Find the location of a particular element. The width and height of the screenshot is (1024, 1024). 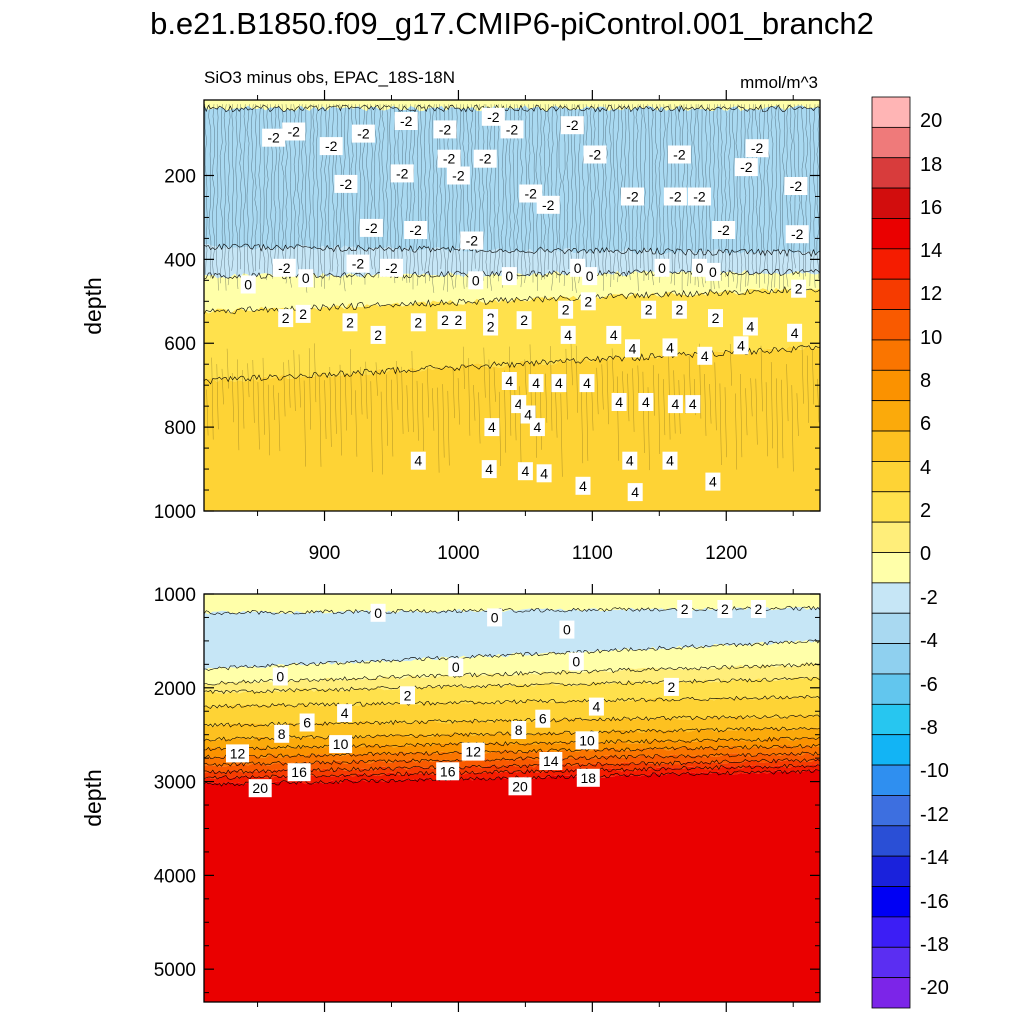

colorbar-label: -12 is located at coordinates (934, 815).